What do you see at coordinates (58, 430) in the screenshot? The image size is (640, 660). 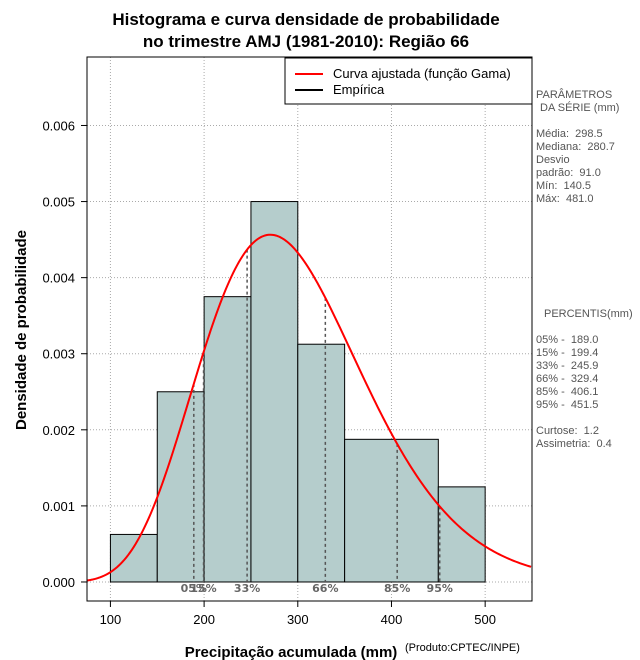 I see `y-tick-label: 0.002` at bounding box center [58, 430].